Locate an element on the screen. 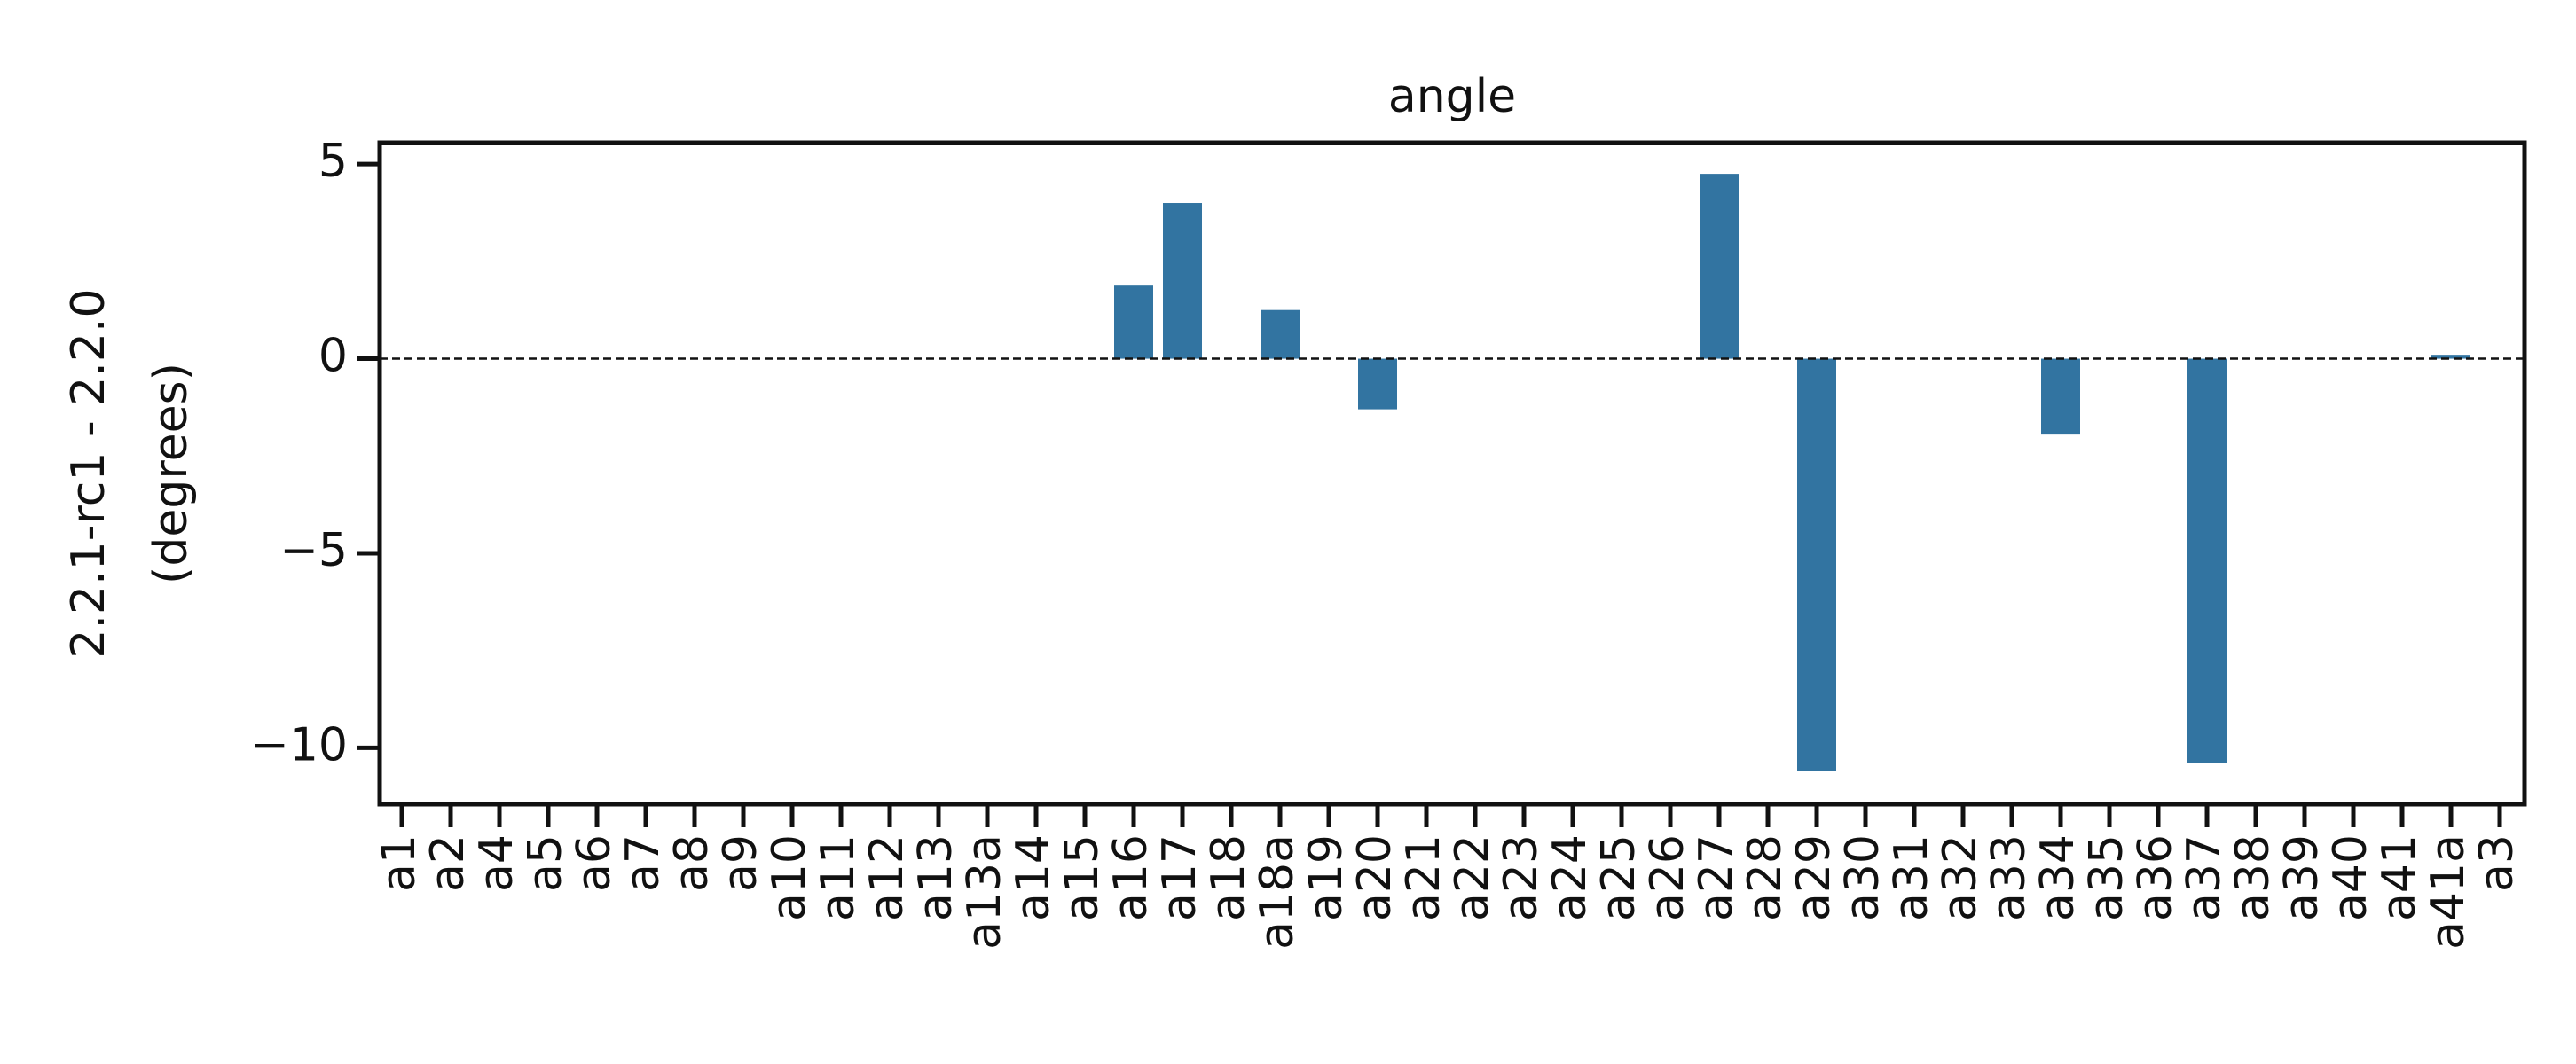 The width and height of the screenshot is (2576, 1064). x-tick-label: a5 is located at coordinates (545, 863).